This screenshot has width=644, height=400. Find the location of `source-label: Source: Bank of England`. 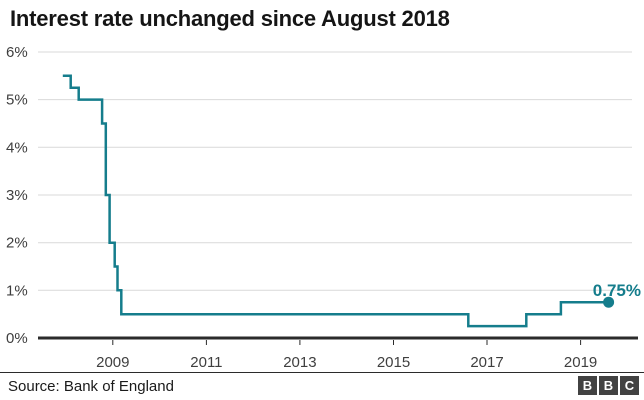

source-label: Source: Bank of England is located at coordinates (91, 386).